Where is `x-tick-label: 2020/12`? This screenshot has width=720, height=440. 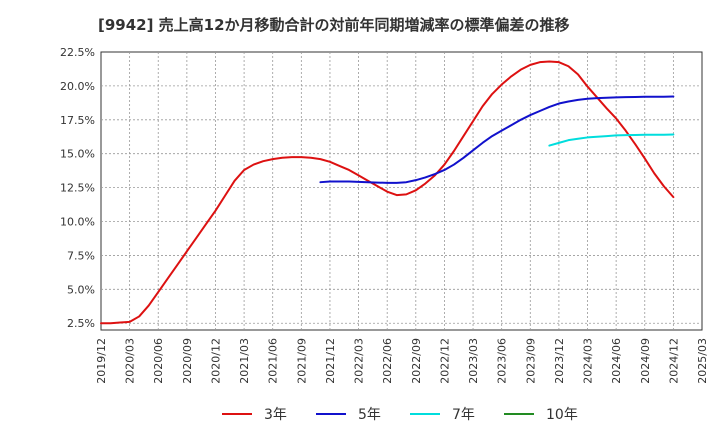
x-tick-label: 2020/12 is located at coordinates (215, 361).